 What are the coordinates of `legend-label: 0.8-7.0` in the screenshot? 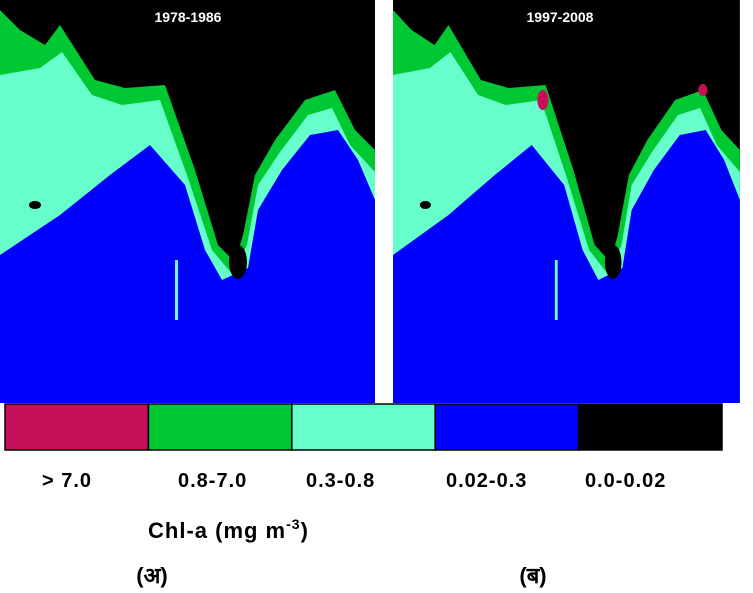 It's located at (212, 481).